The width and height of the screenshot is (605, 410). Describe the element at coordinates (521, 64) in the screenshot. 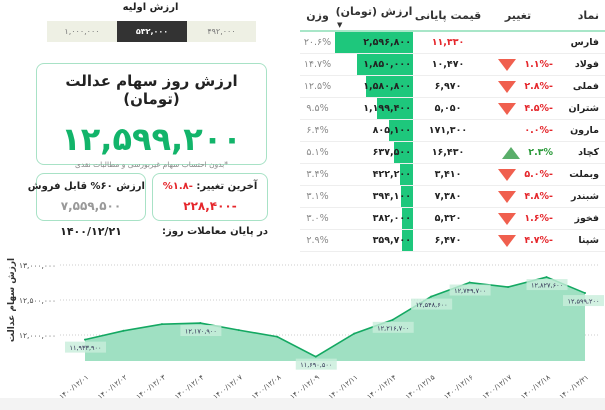

I see `row-change: -۱.۱%` at that location.